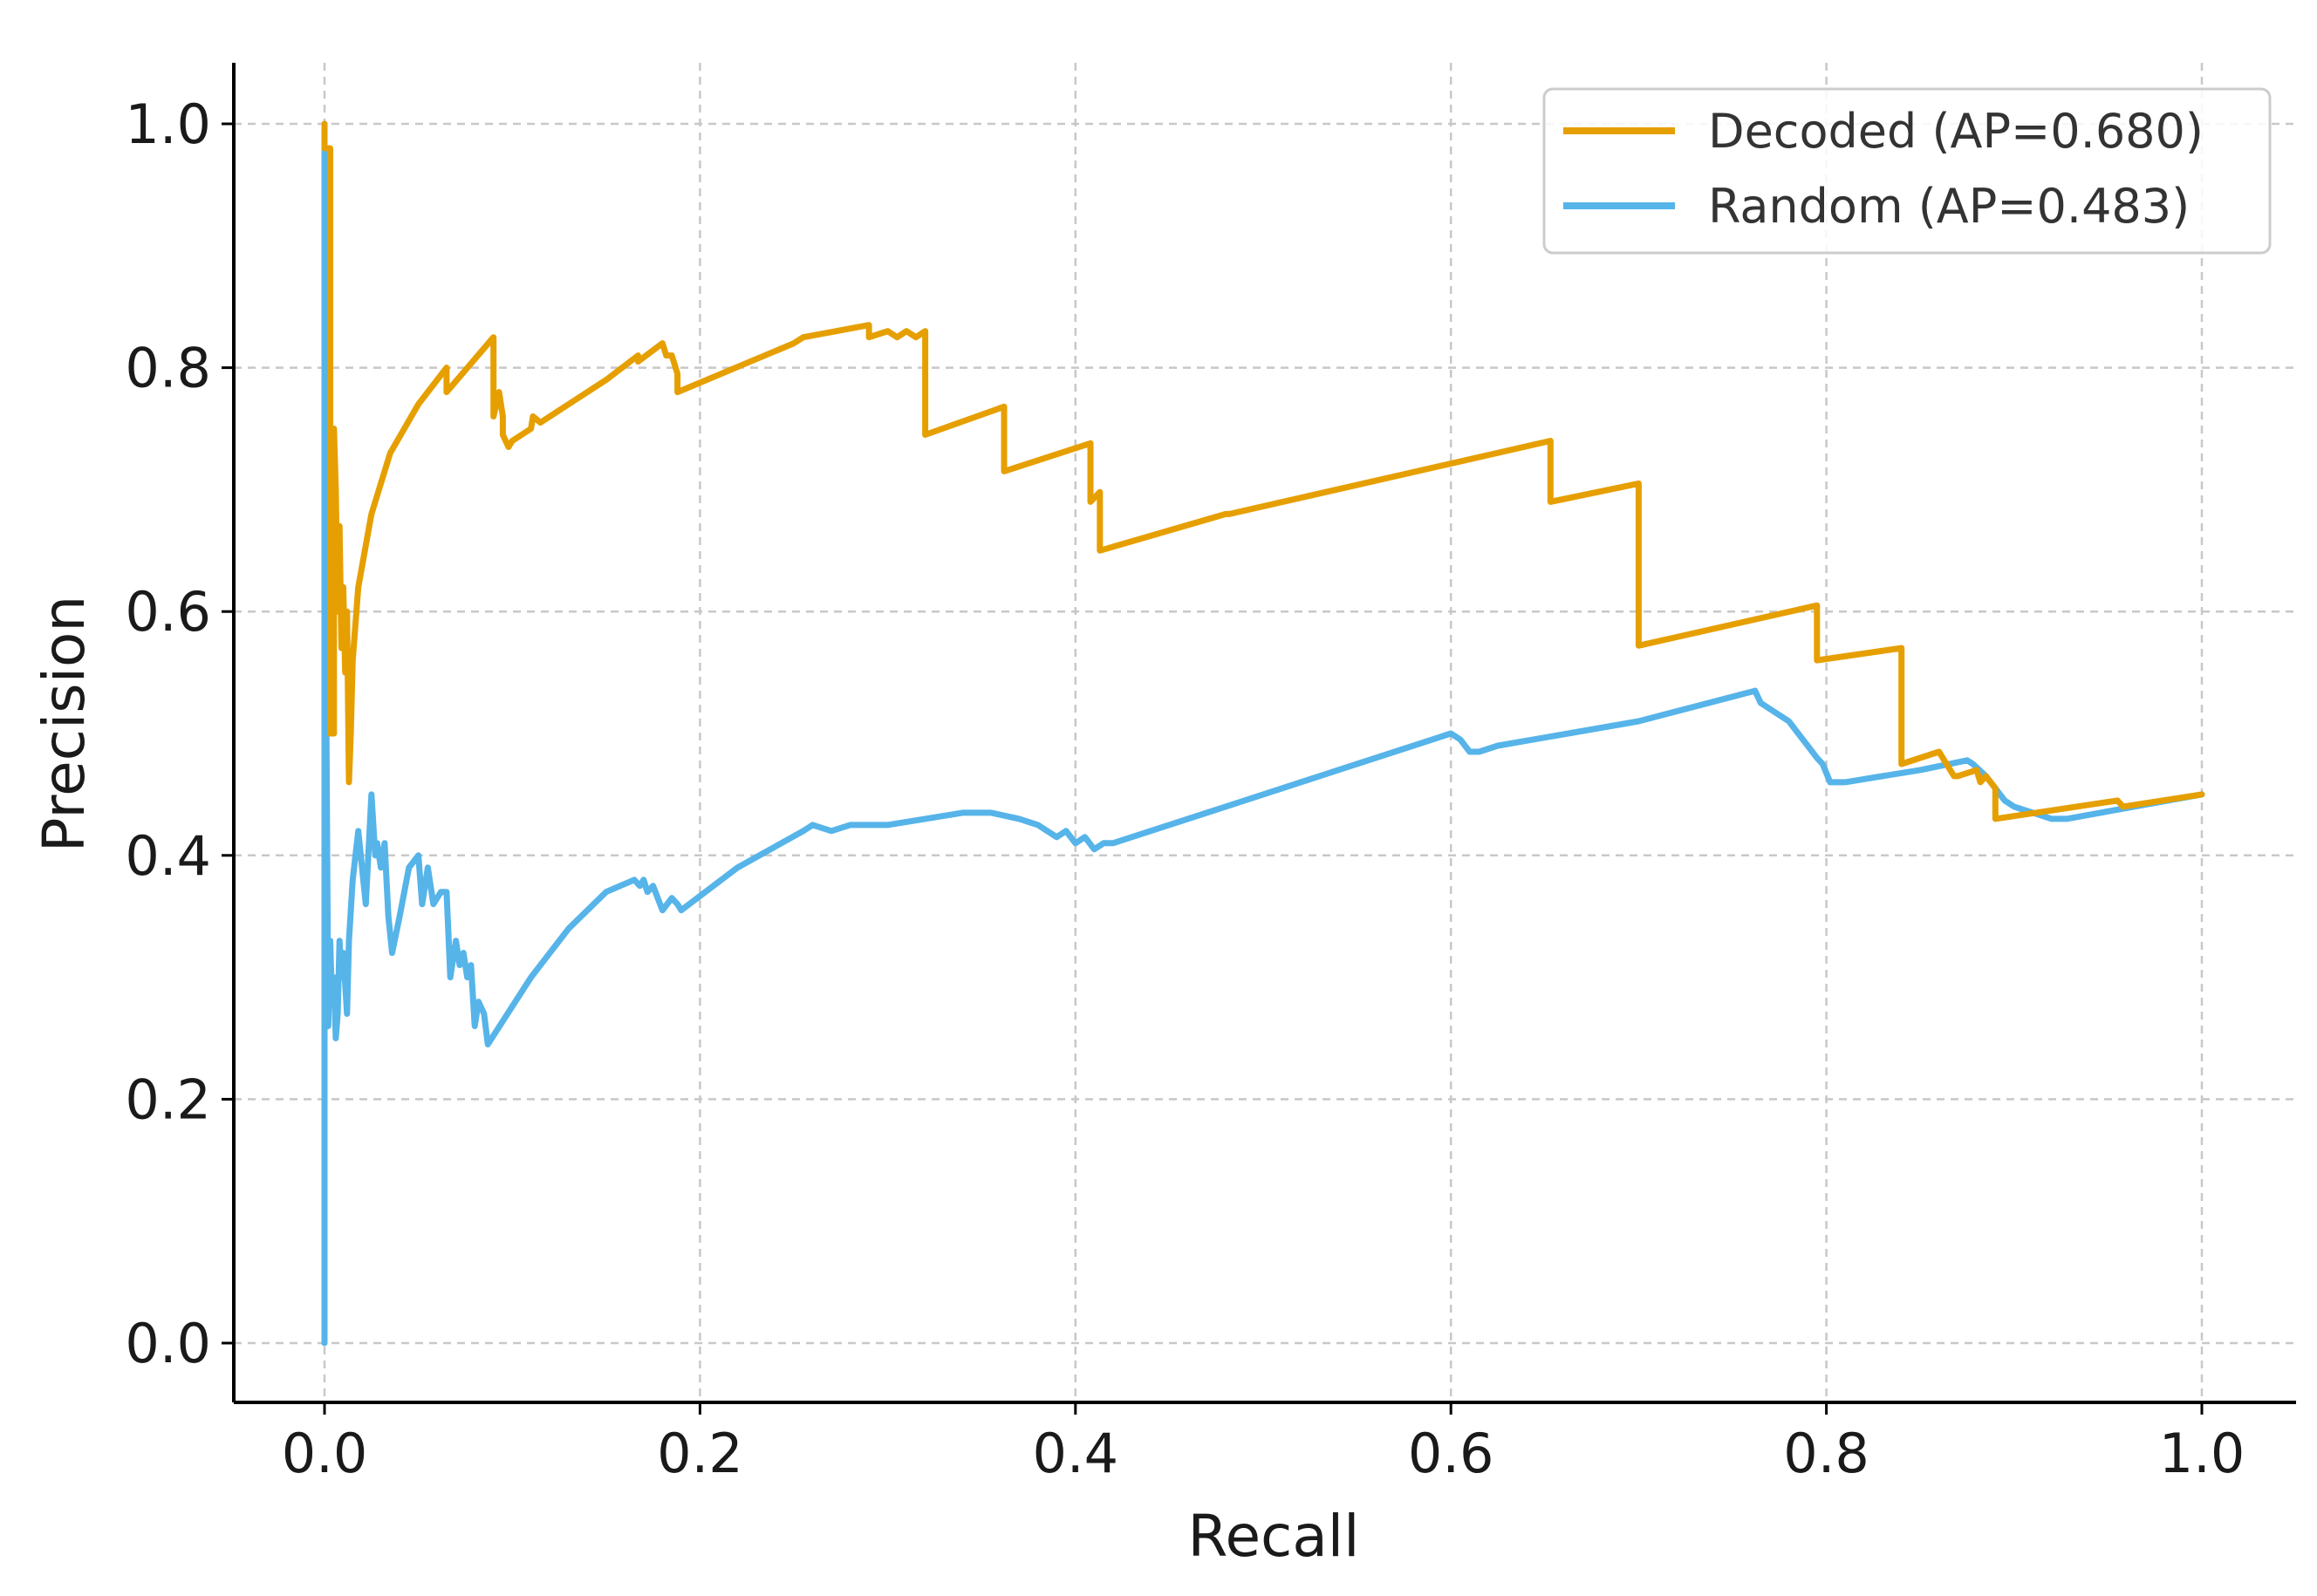 This screenshot has height=1596, width=2317. What do you see at coordinates (168, 1099) in the screenshot?
I see `y-tick-label: 0.2` at bounding box center [168, 1099].